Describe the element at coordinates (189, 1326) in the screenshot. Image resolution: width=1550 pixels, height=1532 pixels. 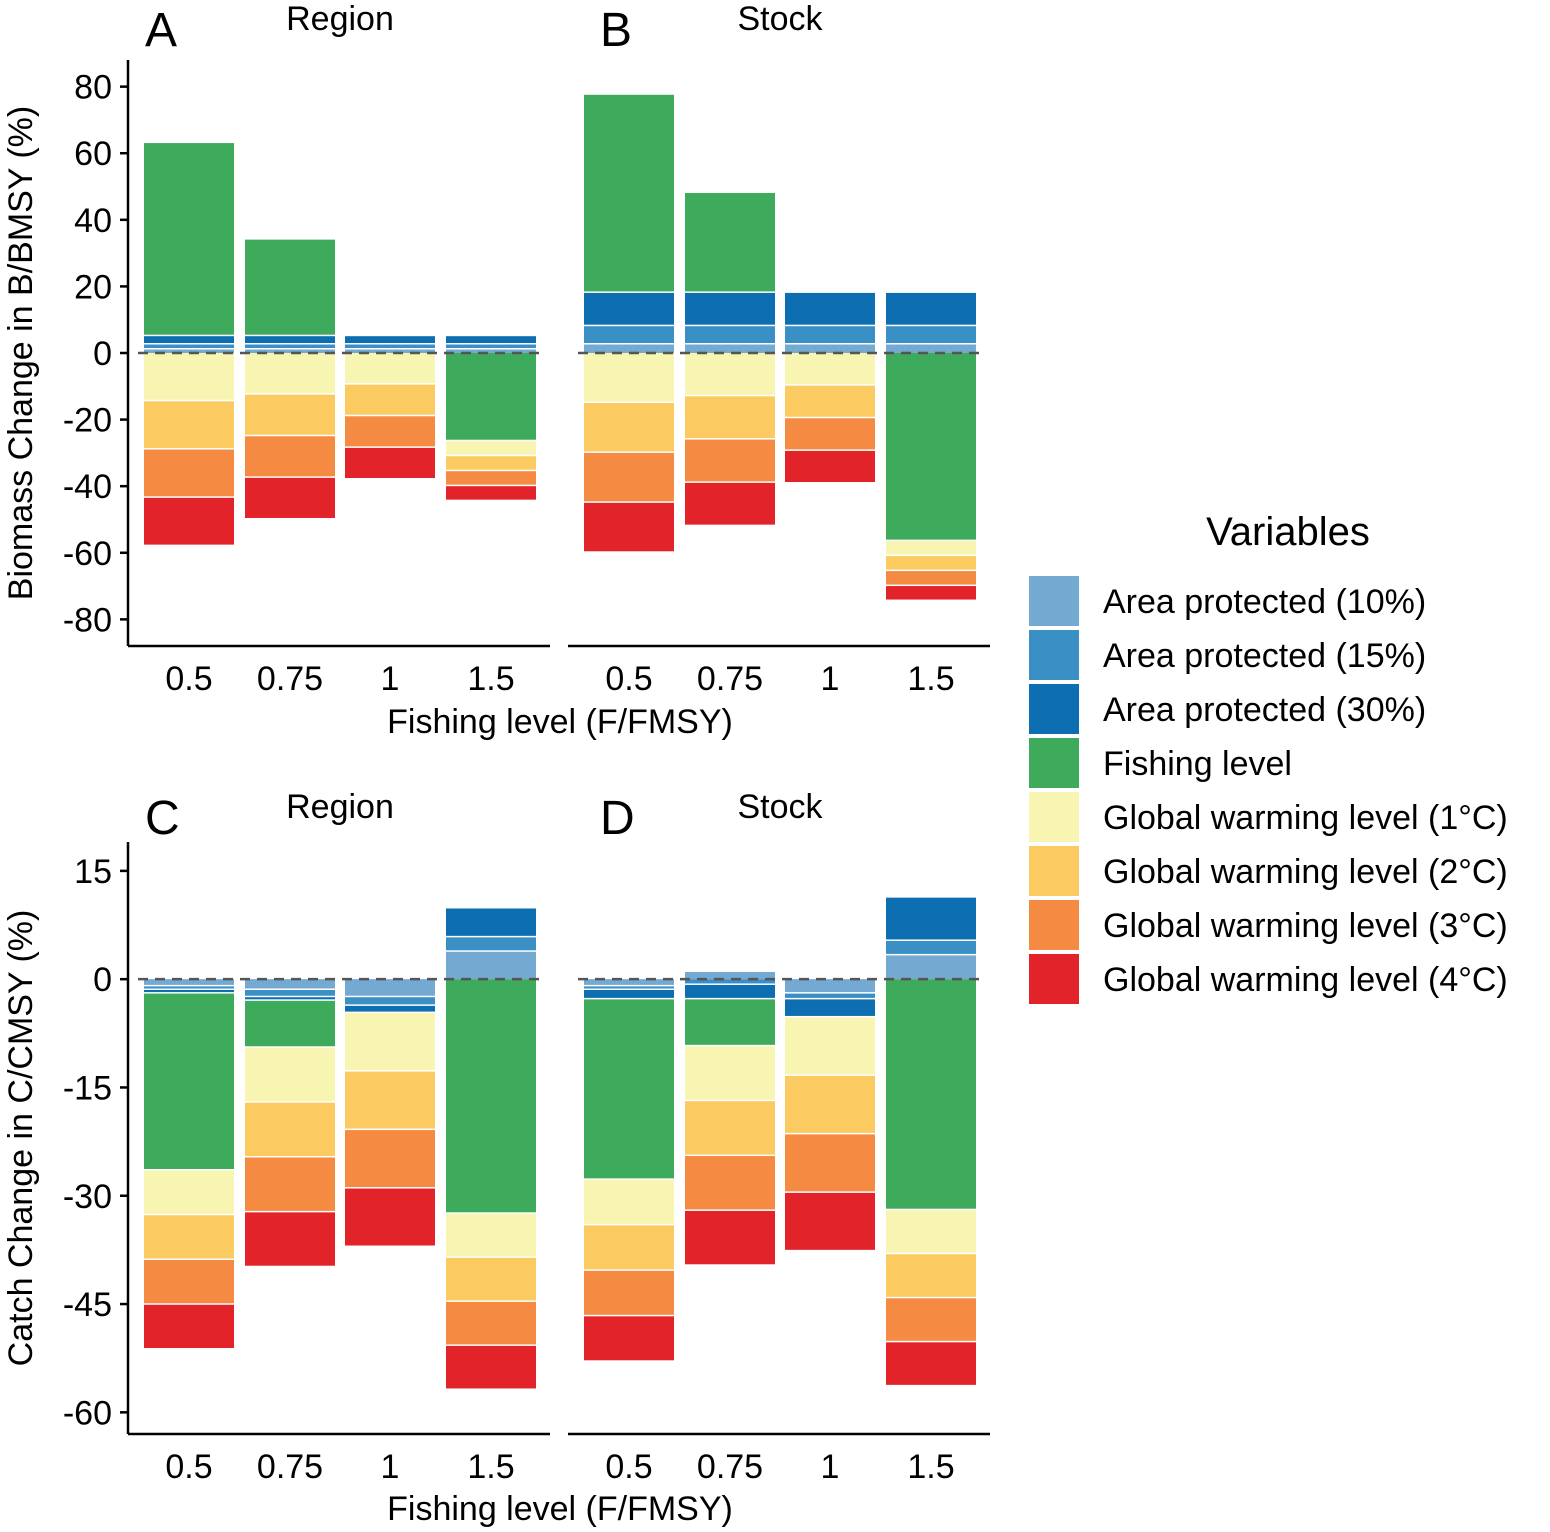
I see `bar-segment: Global warming level (4°C) @ 0.5: -6.2` at that location.